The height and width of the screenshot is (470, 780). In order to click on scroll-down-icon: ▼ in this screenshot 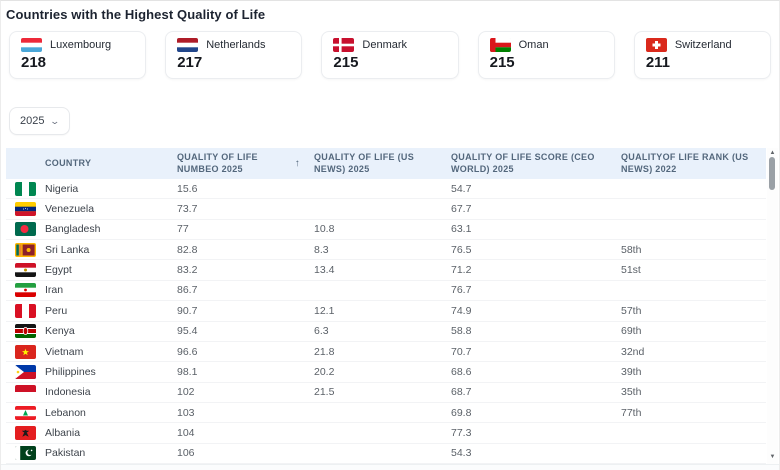, I will do `click(772, 457)`.